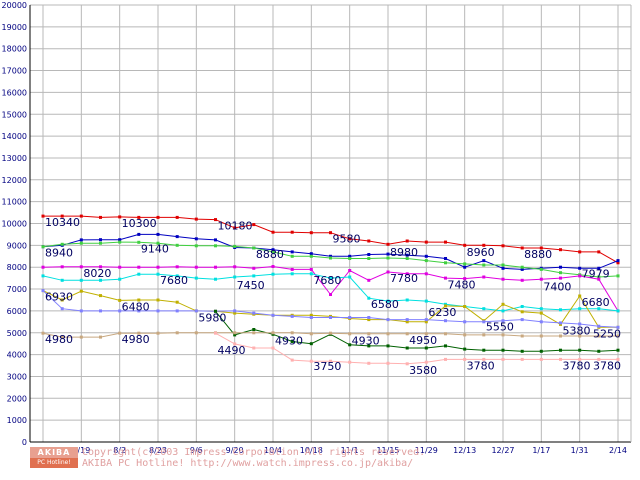  Describe the element at coordinates (416, 348) in the screenshot. I see `series-line` at that location.